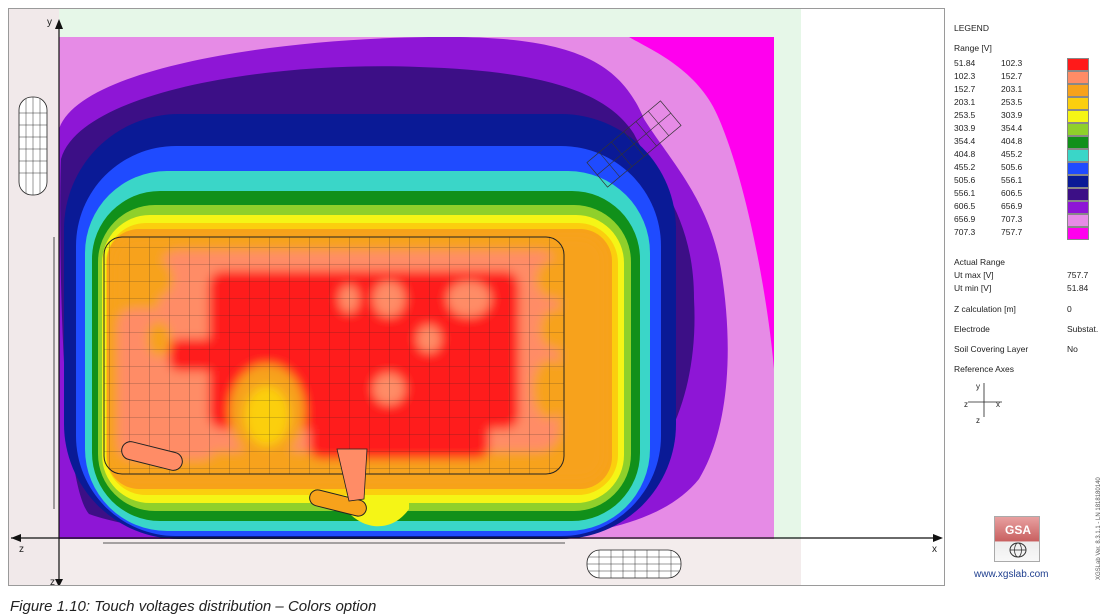 The width and height of the screenshot is (1120, 615). Describe the element at coordinates (965, 193) in the screenshot. I see `legend-range-from: 556.1` at that location.